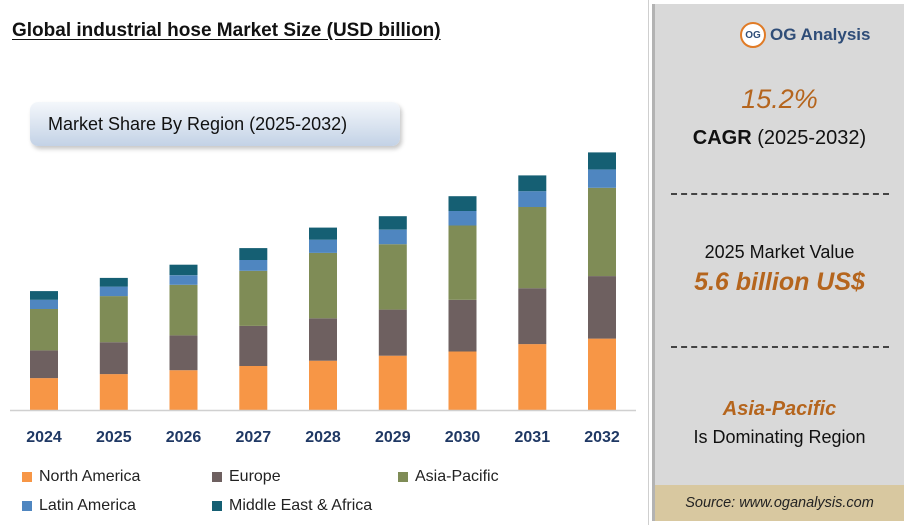 The height and width of the screenshot is (525, 908). Describe the element at coordinates (113, 319) in the screenshot. I see `bar-segment-asia-pacific-2025` at that location.